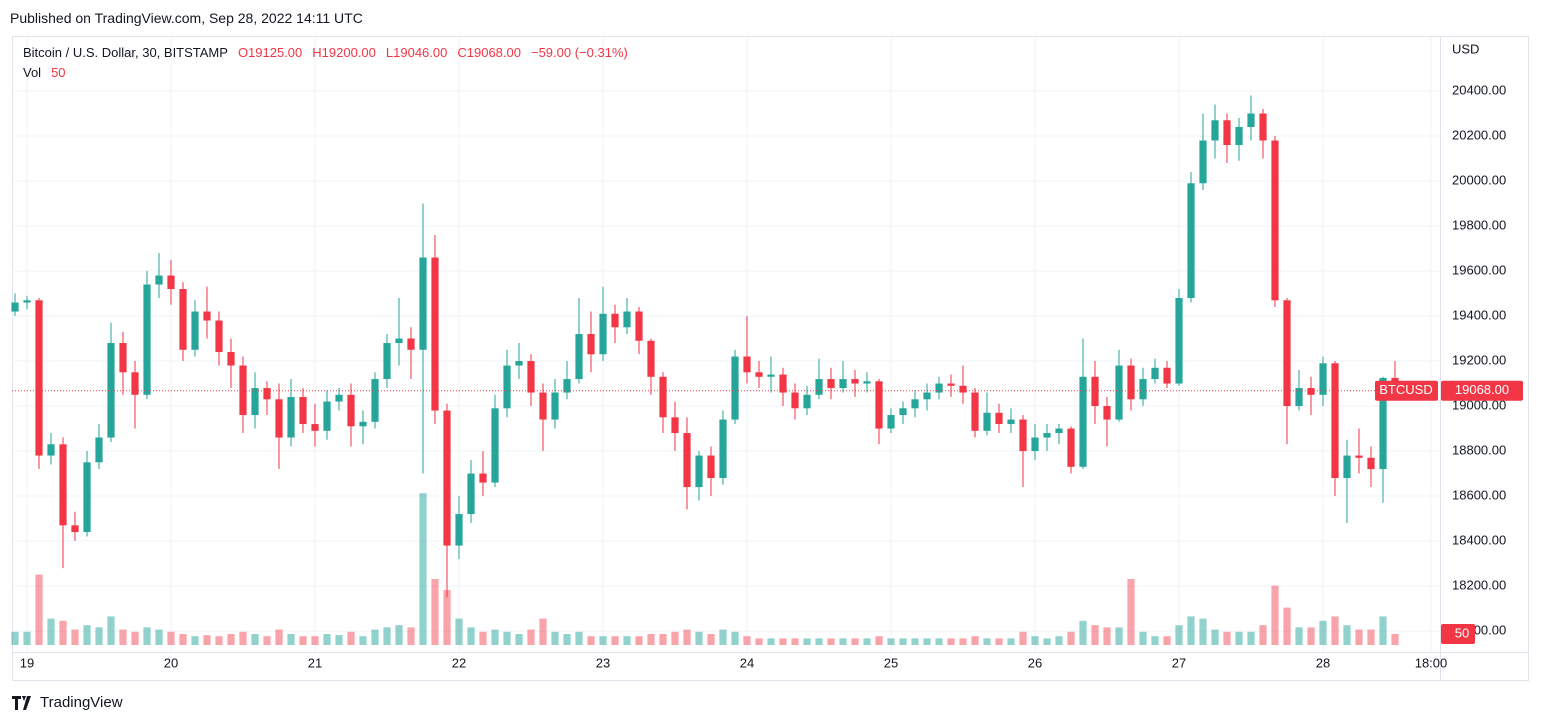 The height and width of the screenshot is (725, 1541). I want to click on close-label: C19068.00, so click(489, 52).